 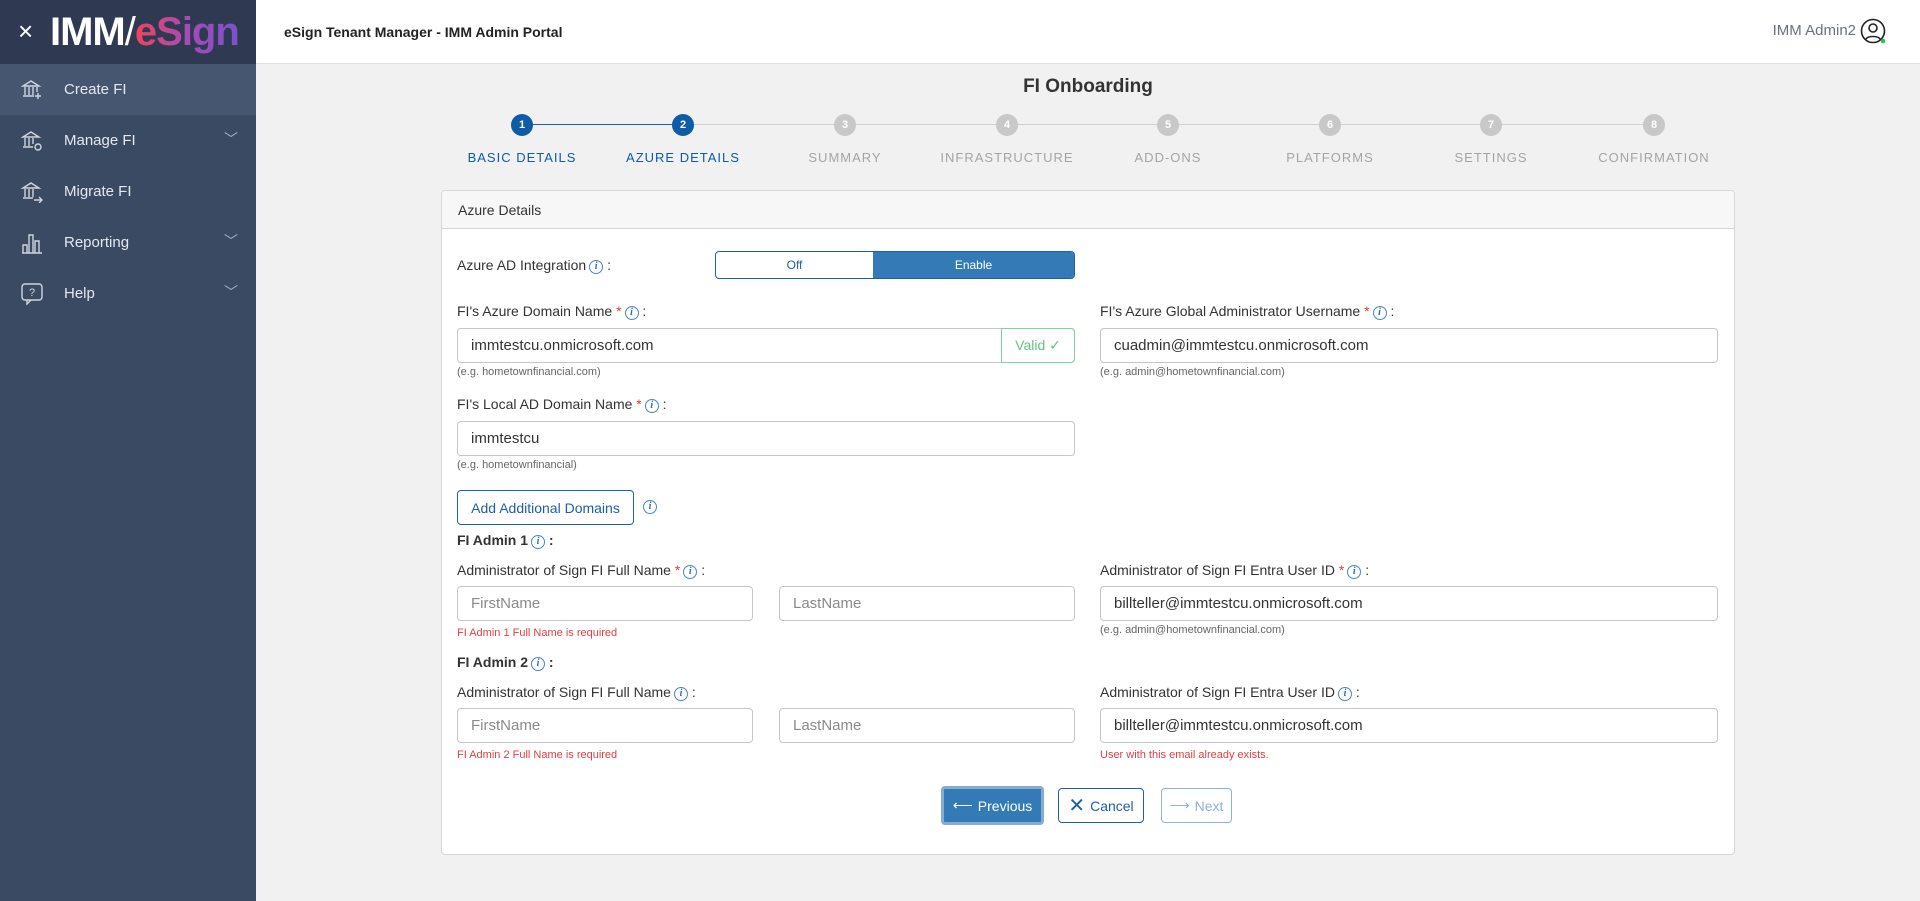 I want to click on azure-domain-input, so click(x=766, y=345).